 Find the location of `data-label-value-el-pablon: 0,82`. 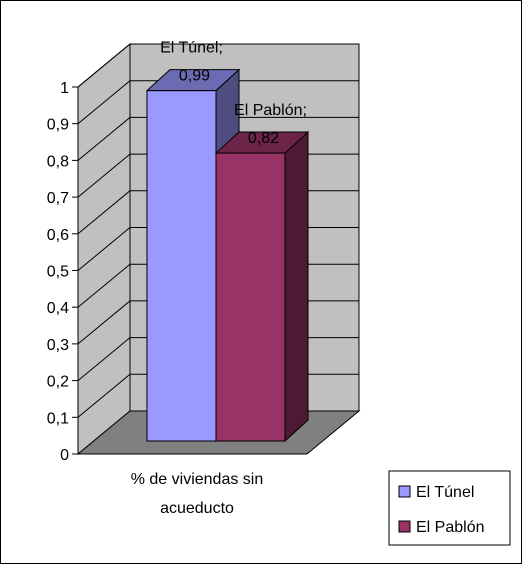

data-label-value-el-pablon: 0,82 is located at coordinates (263, 138).